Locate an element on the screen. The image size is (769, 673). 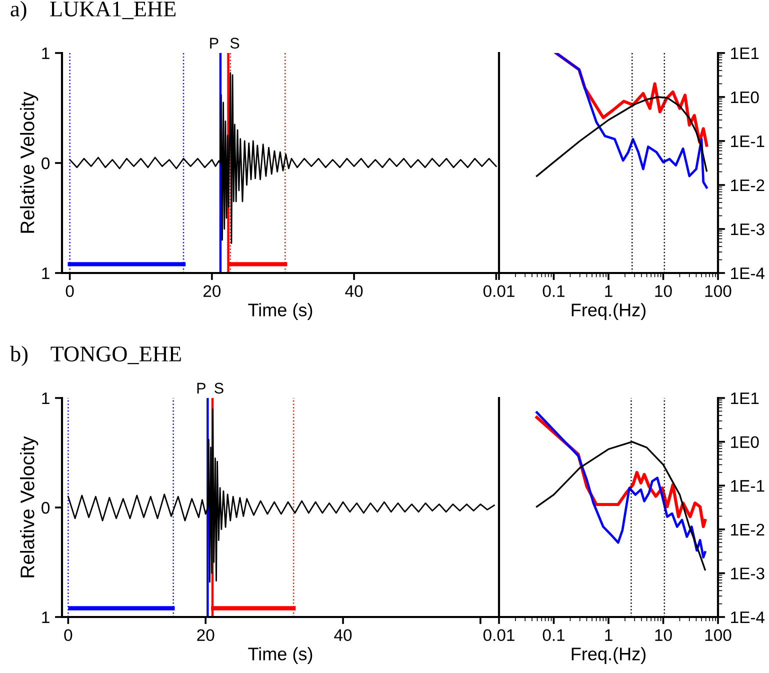
line-series is located at coordinates (281, 495).